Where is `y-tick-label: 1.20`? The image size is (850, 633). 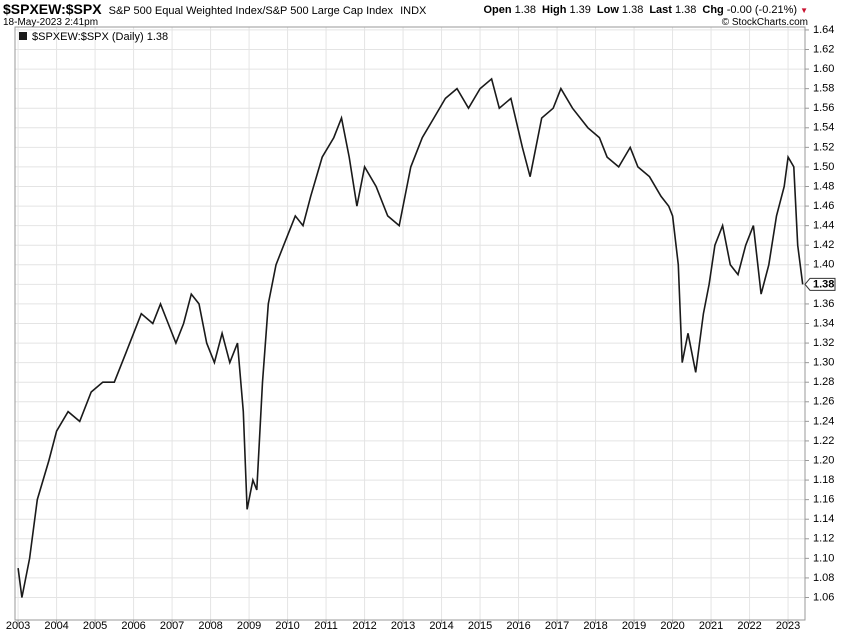 y-tick-label: 1.20 is located at coordinates (823, 460).